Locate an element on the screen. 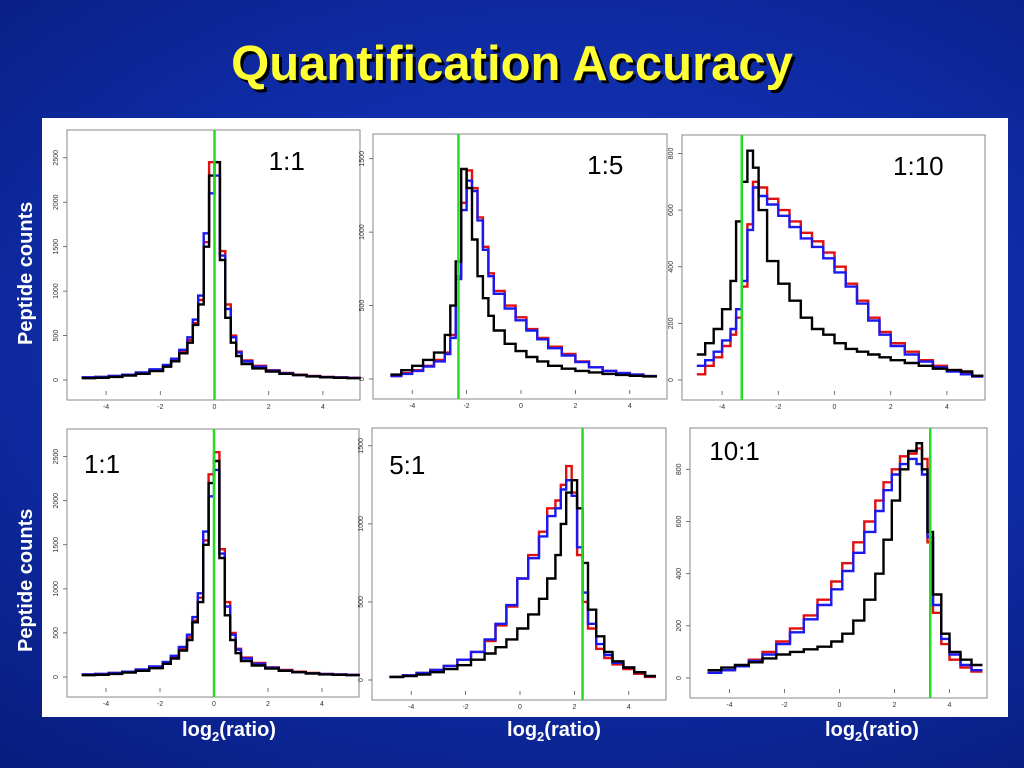 The width and height of the screenshot is (1024, 768). ratio-label: 10:1 is located at coordinates (734, 451).